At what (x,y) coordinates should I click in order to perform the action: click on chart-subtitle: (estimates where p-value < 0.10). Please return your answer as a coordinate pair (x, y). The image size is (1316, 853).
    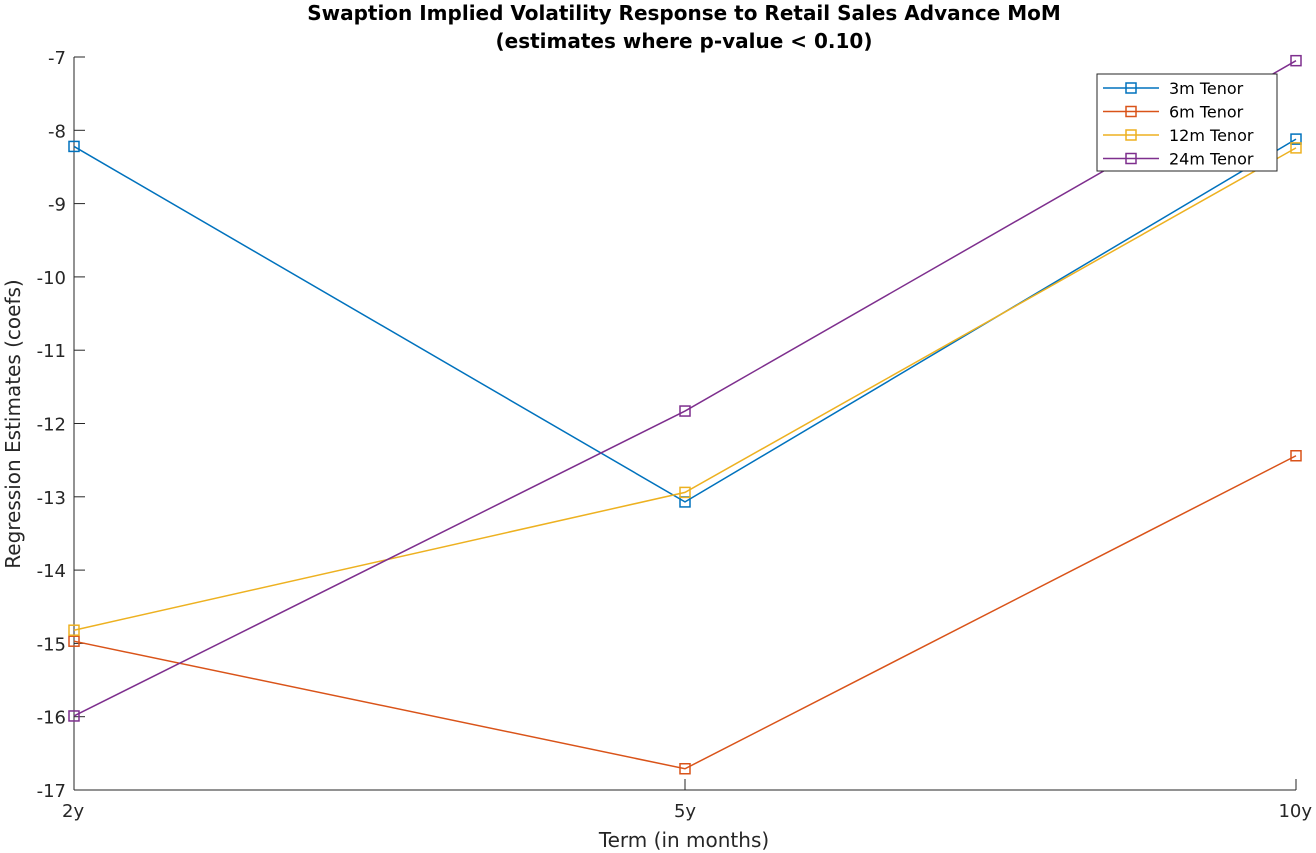
    Looking at the image, I should click on (683, 41).